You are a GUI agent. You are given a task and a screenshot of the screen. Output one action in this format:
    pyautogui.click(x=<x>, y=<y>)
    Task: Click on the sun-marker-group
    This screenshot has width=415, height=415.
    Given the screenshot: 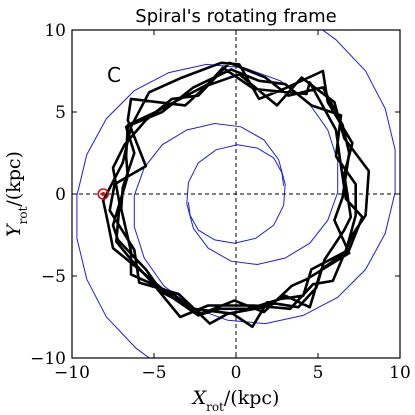 What is the action you would take?
    pyautogui.click(x=103, y=194)
    